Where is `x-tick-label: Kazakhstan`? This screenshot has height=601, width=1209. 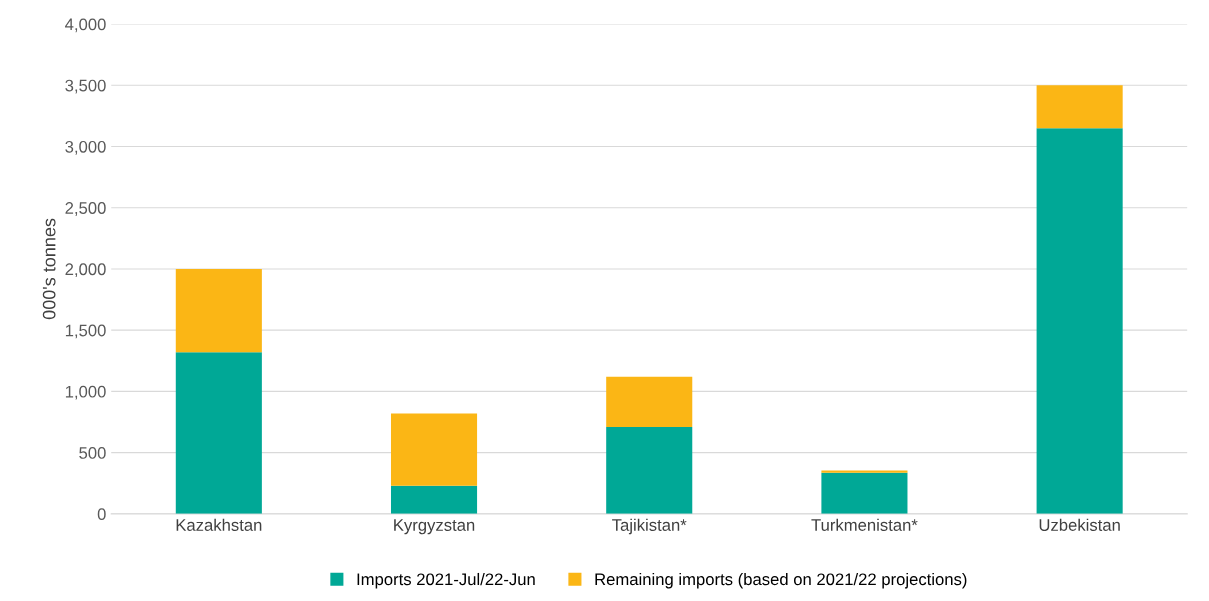
x-tick-label: Kazakhstan is located at coordinates (219, 524).